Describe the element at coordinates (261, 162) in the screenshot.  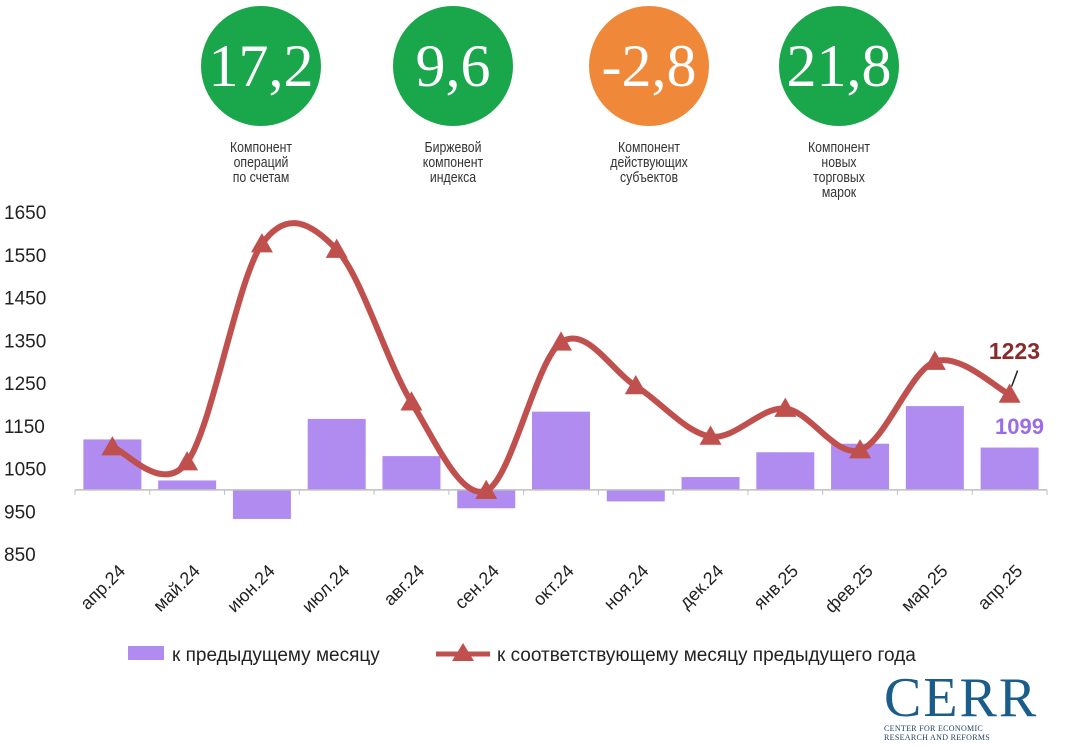
I see `kpi-label: Компонент операций по счетам` at that location.